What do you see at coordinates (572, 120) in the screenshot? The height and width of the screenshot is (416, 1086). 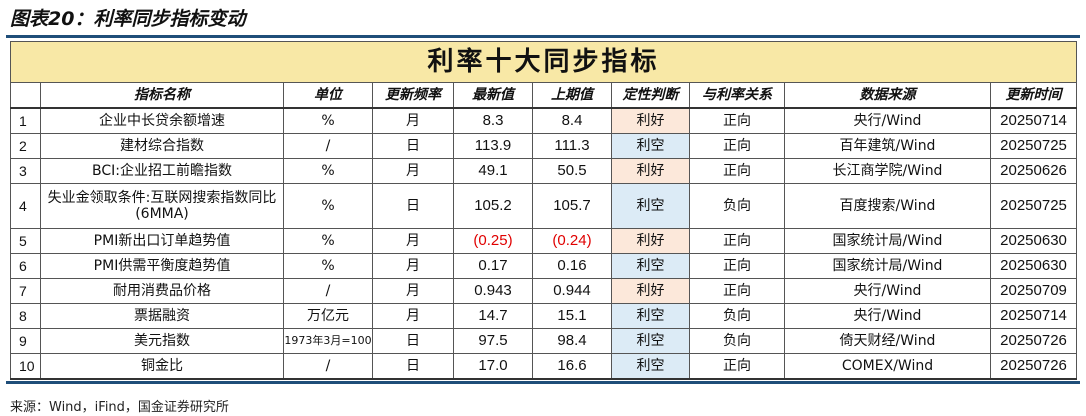 I see `cell-prev: 8.4` at bounding box center [572, 120].